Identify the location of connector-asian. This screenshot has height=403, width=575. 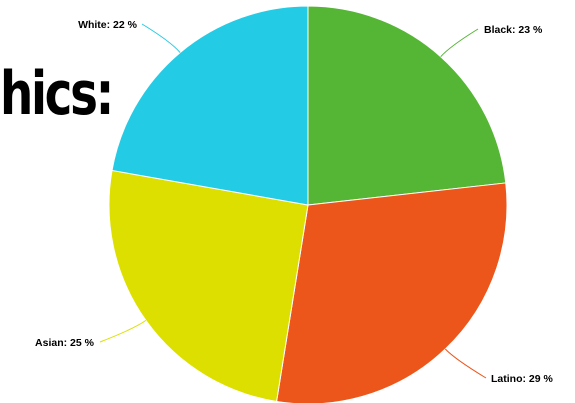
(123, 331).